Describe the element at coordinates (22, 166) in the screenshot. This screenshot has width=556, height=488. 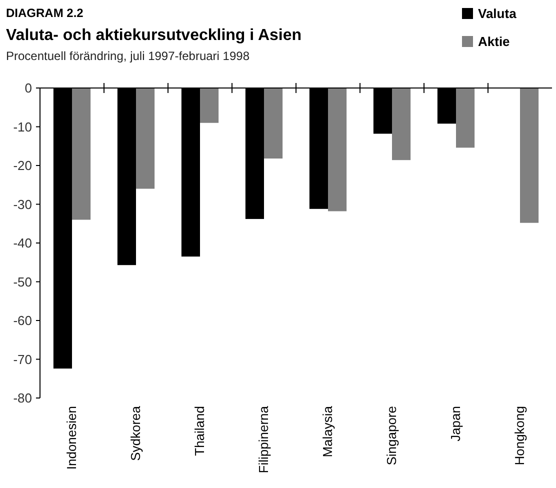
I see `y-tick-label: -20` at that location.